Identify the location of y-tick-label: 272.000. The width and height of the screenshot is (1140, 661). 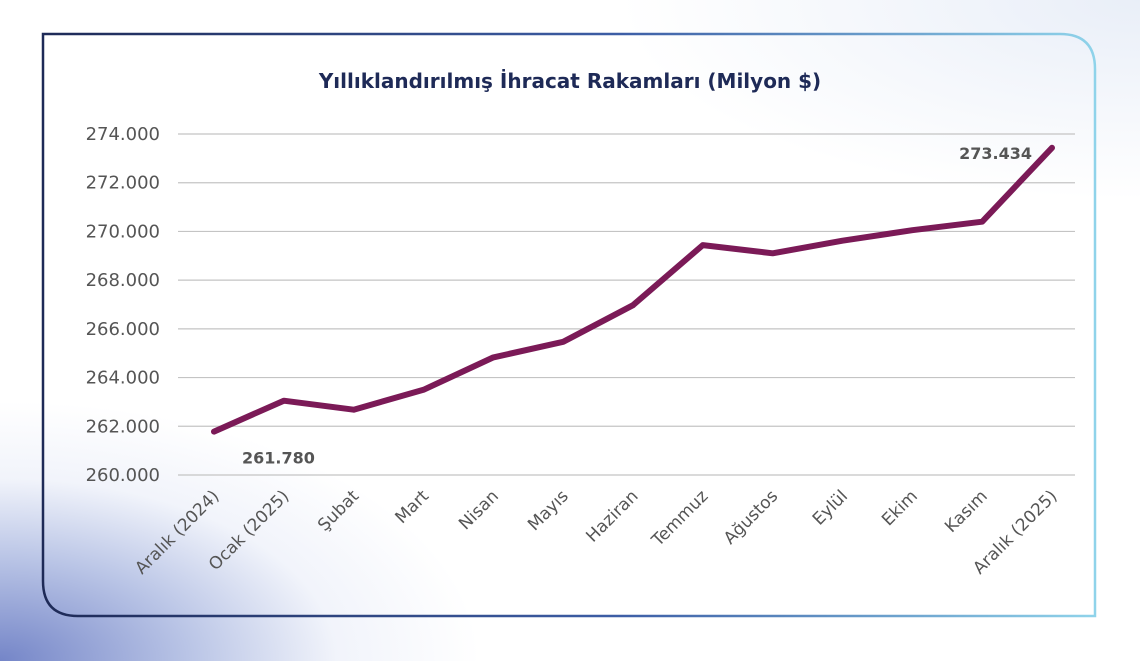
(123, 183).